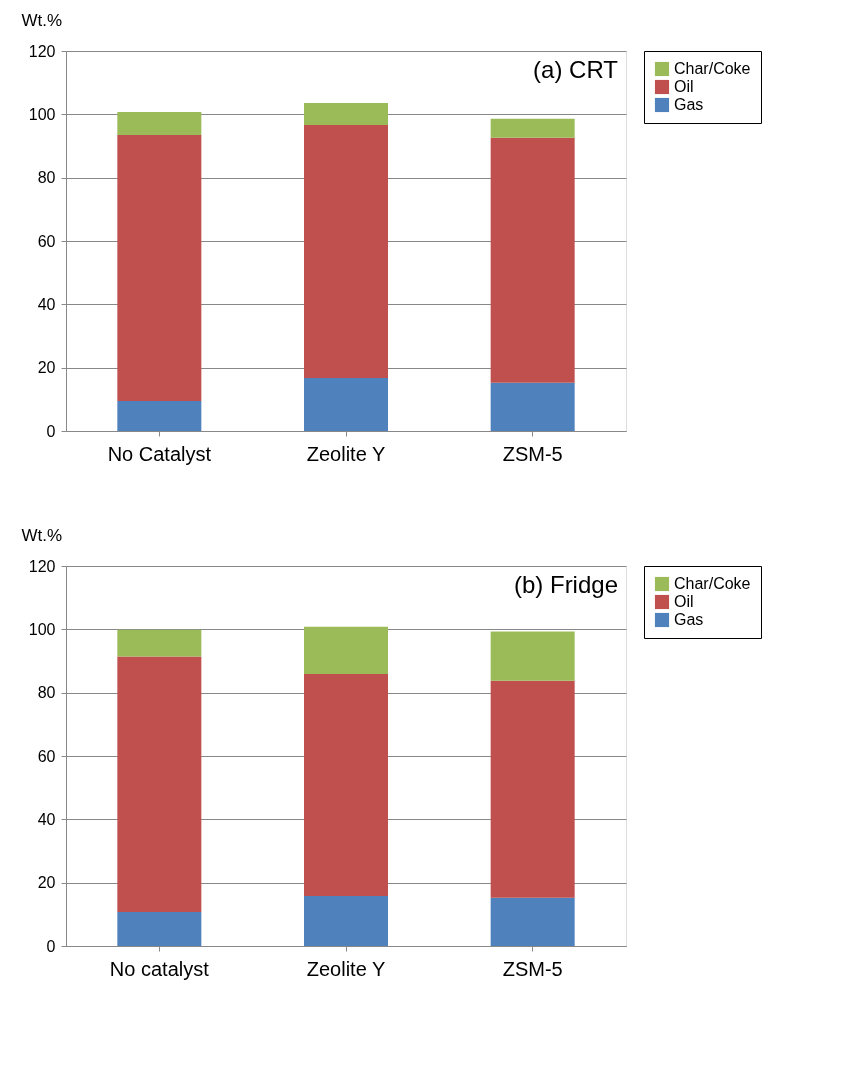 This screenshot has width=849, height=1084. Describe the element at coordinates (565, 584) in the screenshot. I see `annotation: (b) Fridge` at that location.